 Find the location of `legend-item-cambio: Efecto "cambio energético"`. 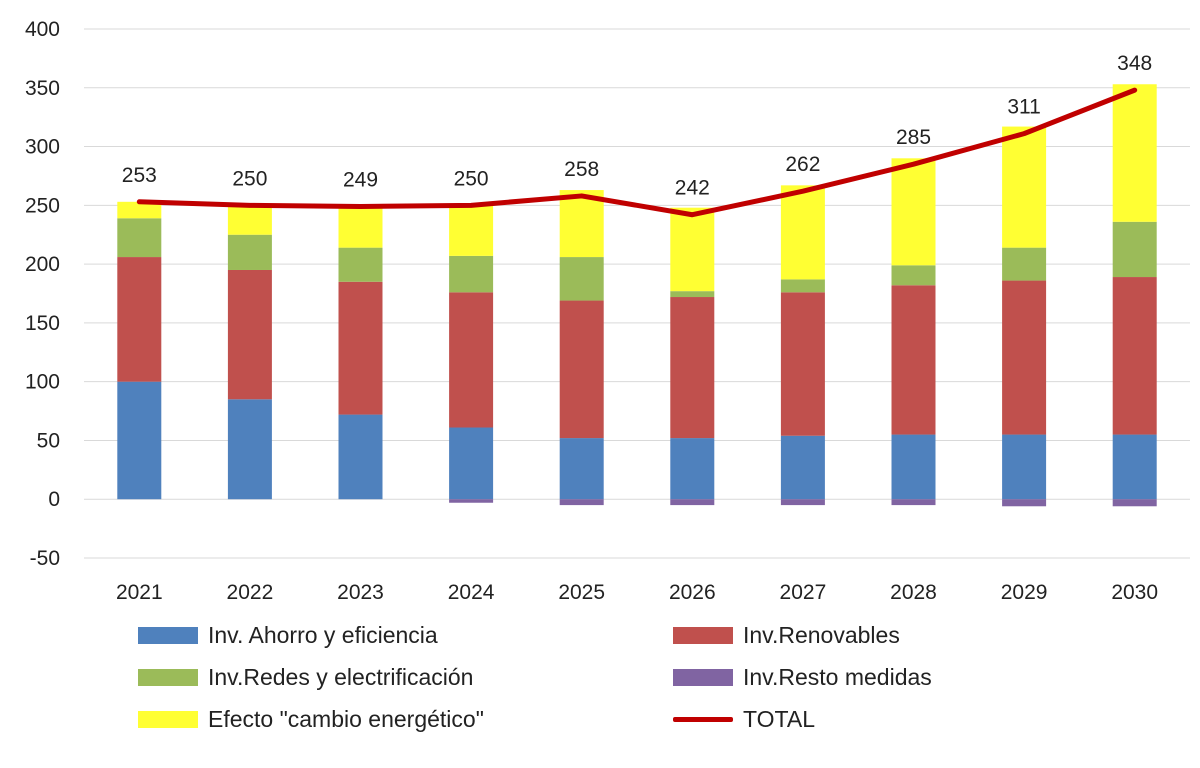

legend-item-cambio: Efecto "cambio energético" is located at coordinates (311, 719).